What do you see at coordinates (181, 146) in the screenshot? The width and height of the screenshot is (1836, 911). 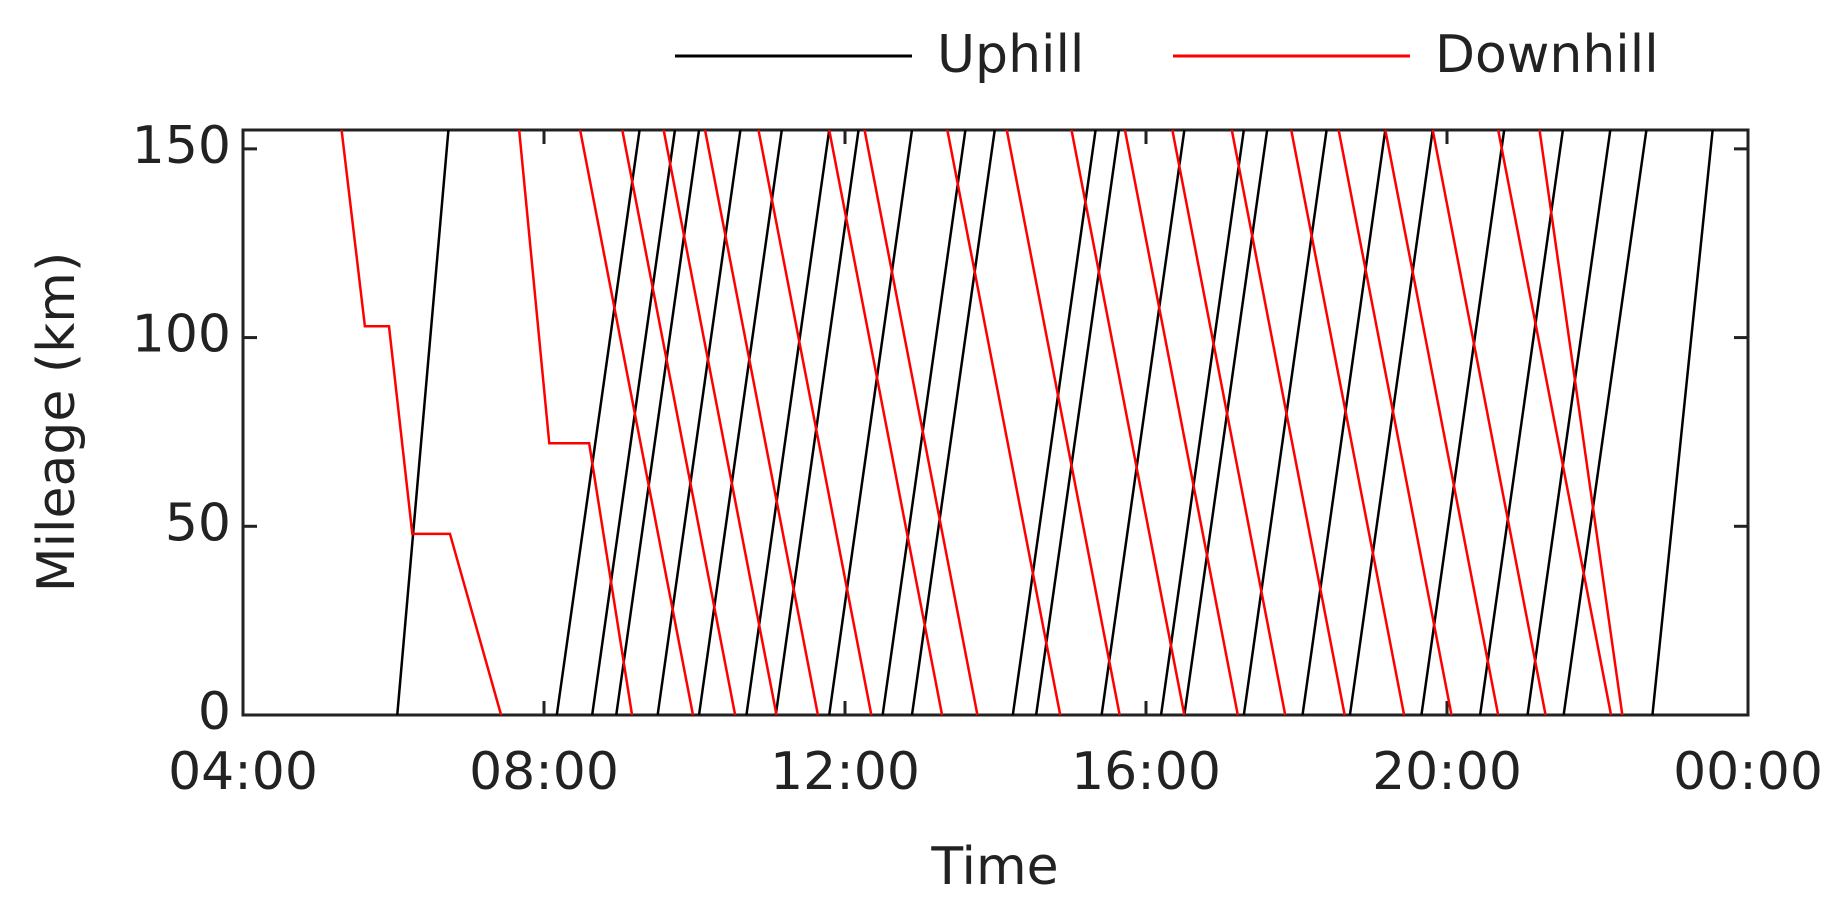 I see `y-tick-label: 150` at bounding box center [181, 146].